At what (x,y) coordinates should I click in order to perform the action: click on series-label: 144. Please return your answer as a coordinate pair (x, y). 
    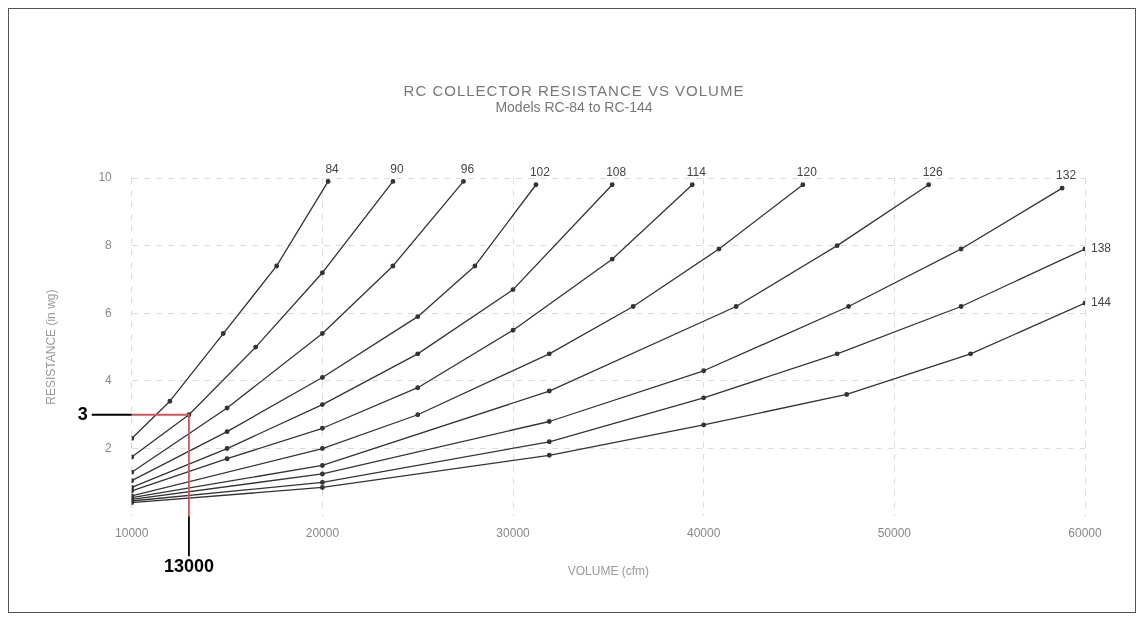
    Looking at the image, I should click on (1101, 302).